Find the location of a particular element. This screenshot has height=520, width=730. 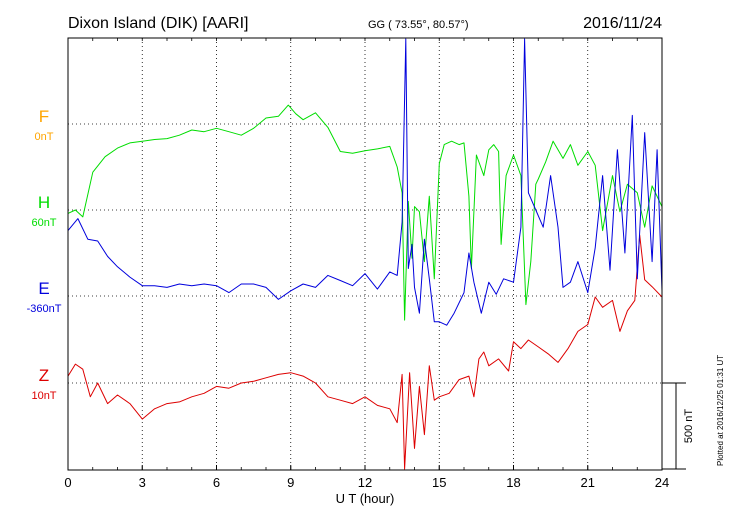

scale-bar: 500 nT is located at coordinates (678, 426).